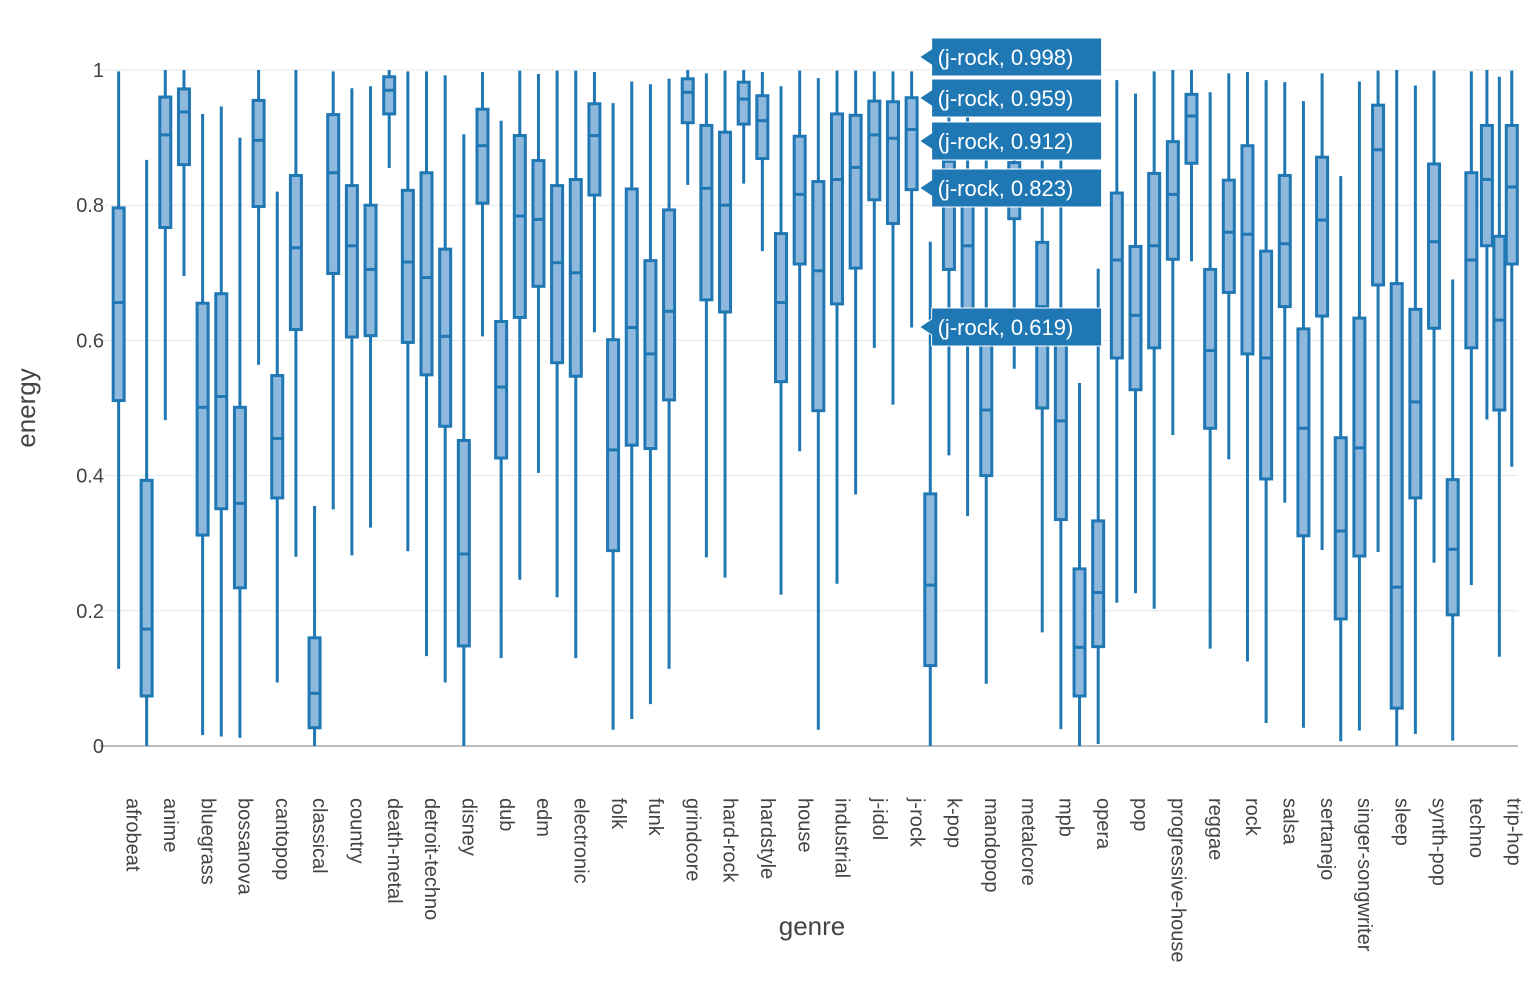  Describe the element at coordinates (90, 477) in the screenshot. I see `y-tick-label: 0.4` at that location.